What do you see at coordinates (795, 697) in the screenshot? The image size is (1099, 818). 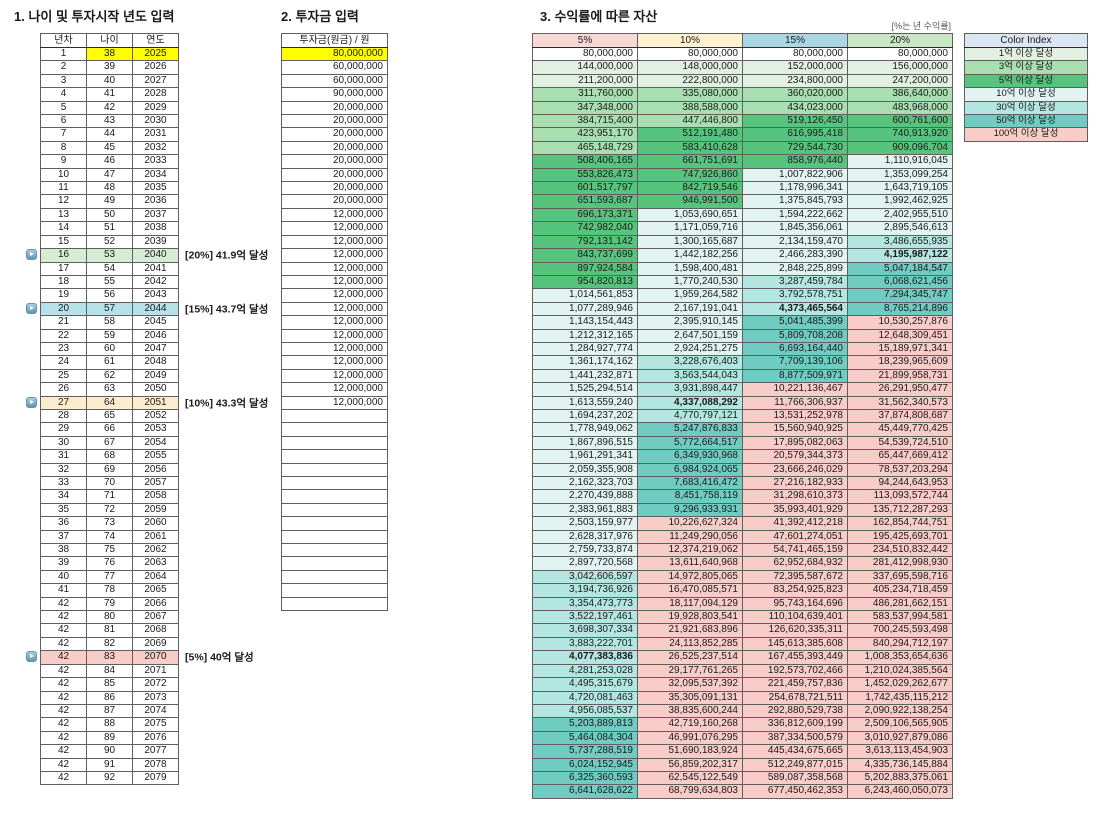 I see `asset-cell: 254,678,721,511` at bounding box center [795, 697].